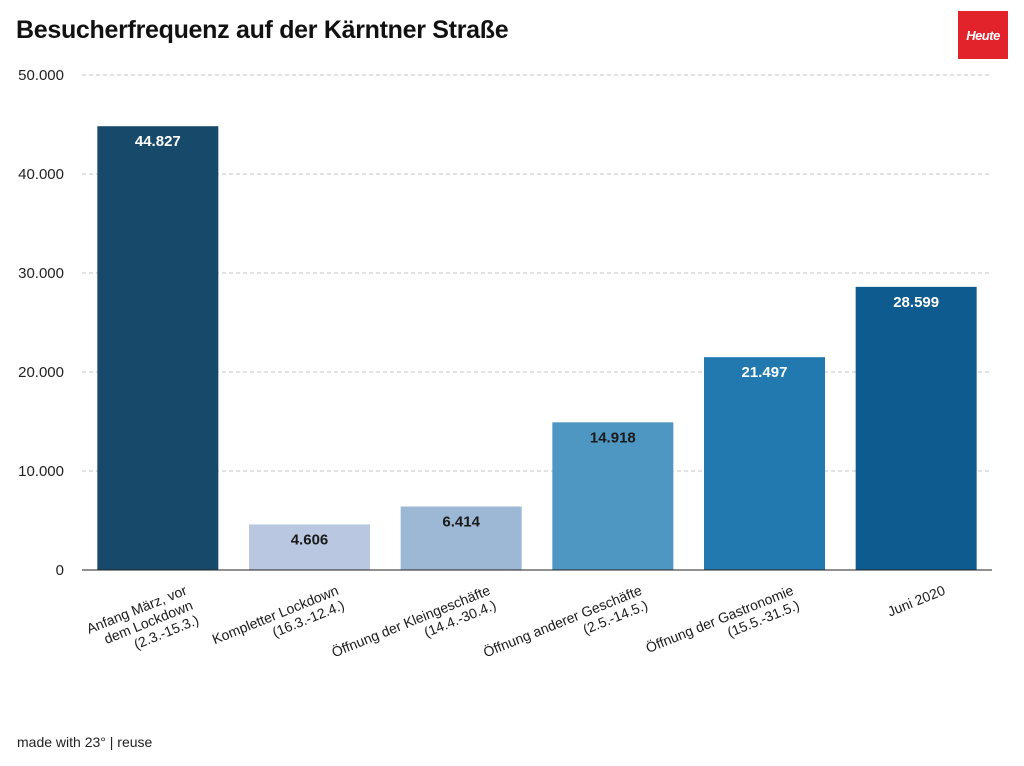 This screenshot has height=766, width=1024. Describe the element at coordinates (414, 628) in the screenshot. I see `x-tick-label: Öffnung der Kleingeschäfte(14.4.-30.4.)` at that location.